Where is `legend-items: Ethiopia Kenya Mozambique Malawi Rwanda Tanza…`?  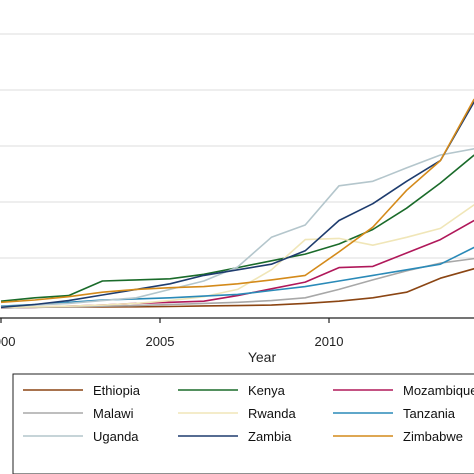
legend-items: Ethiopia Kenya Mozambique Malawi Rwanda Tanza… is located at coordinates (248, 413).